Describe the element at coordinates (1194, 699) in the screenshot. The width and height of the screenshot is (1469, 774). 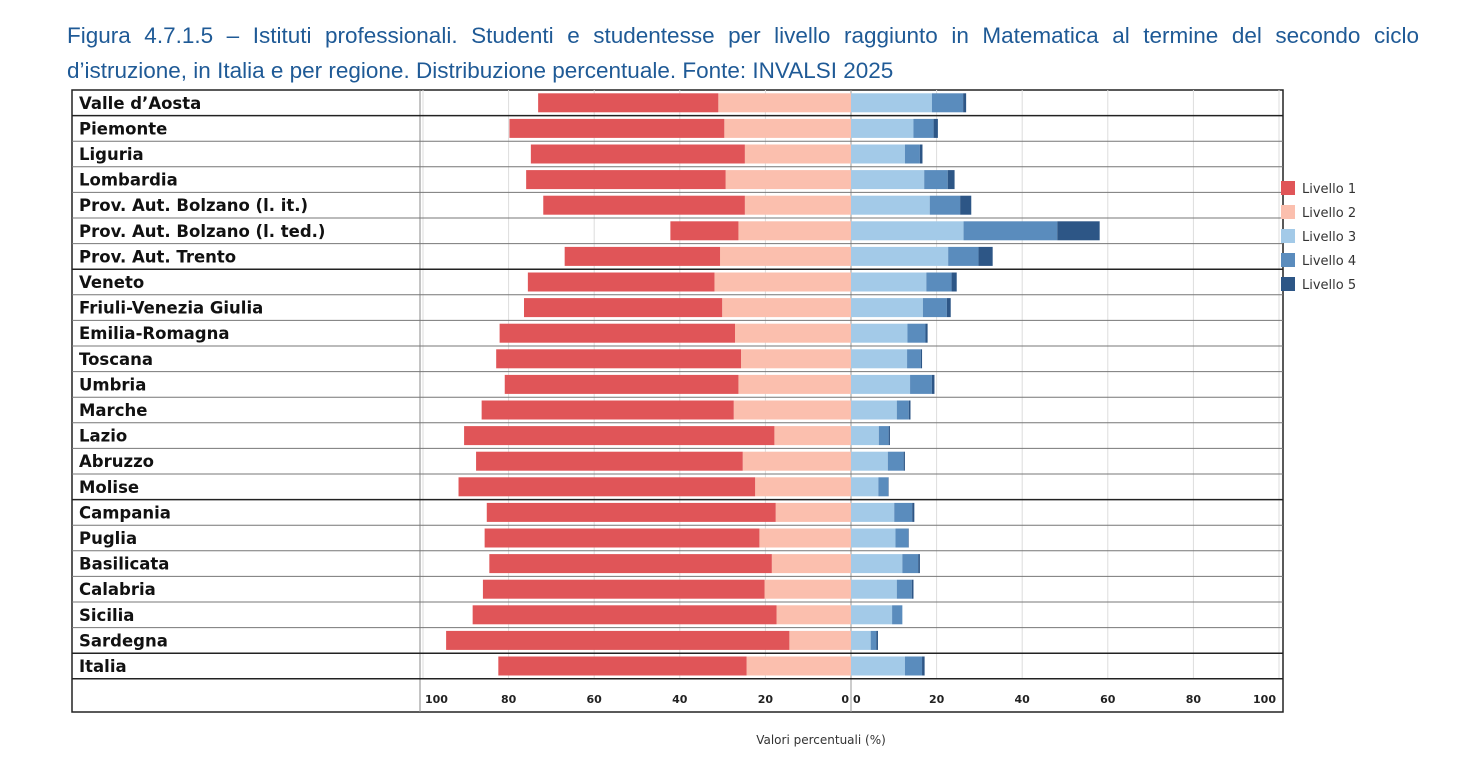
I see `x-tick-label: 80` at that location.